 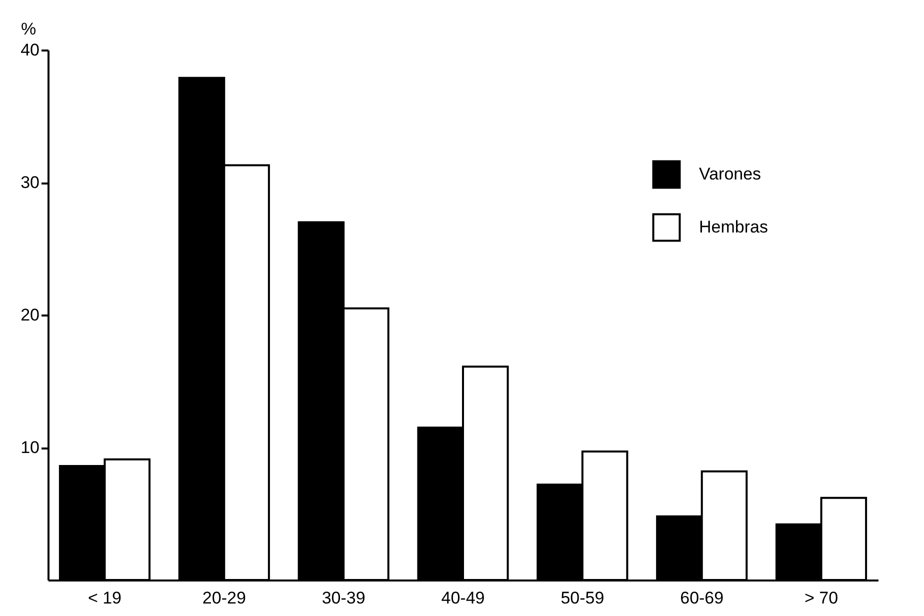 What do you see at coordinates (463, 598) in the screenshot?
I see `x-tick-label: 40-49` at bounding box center [463, 598].